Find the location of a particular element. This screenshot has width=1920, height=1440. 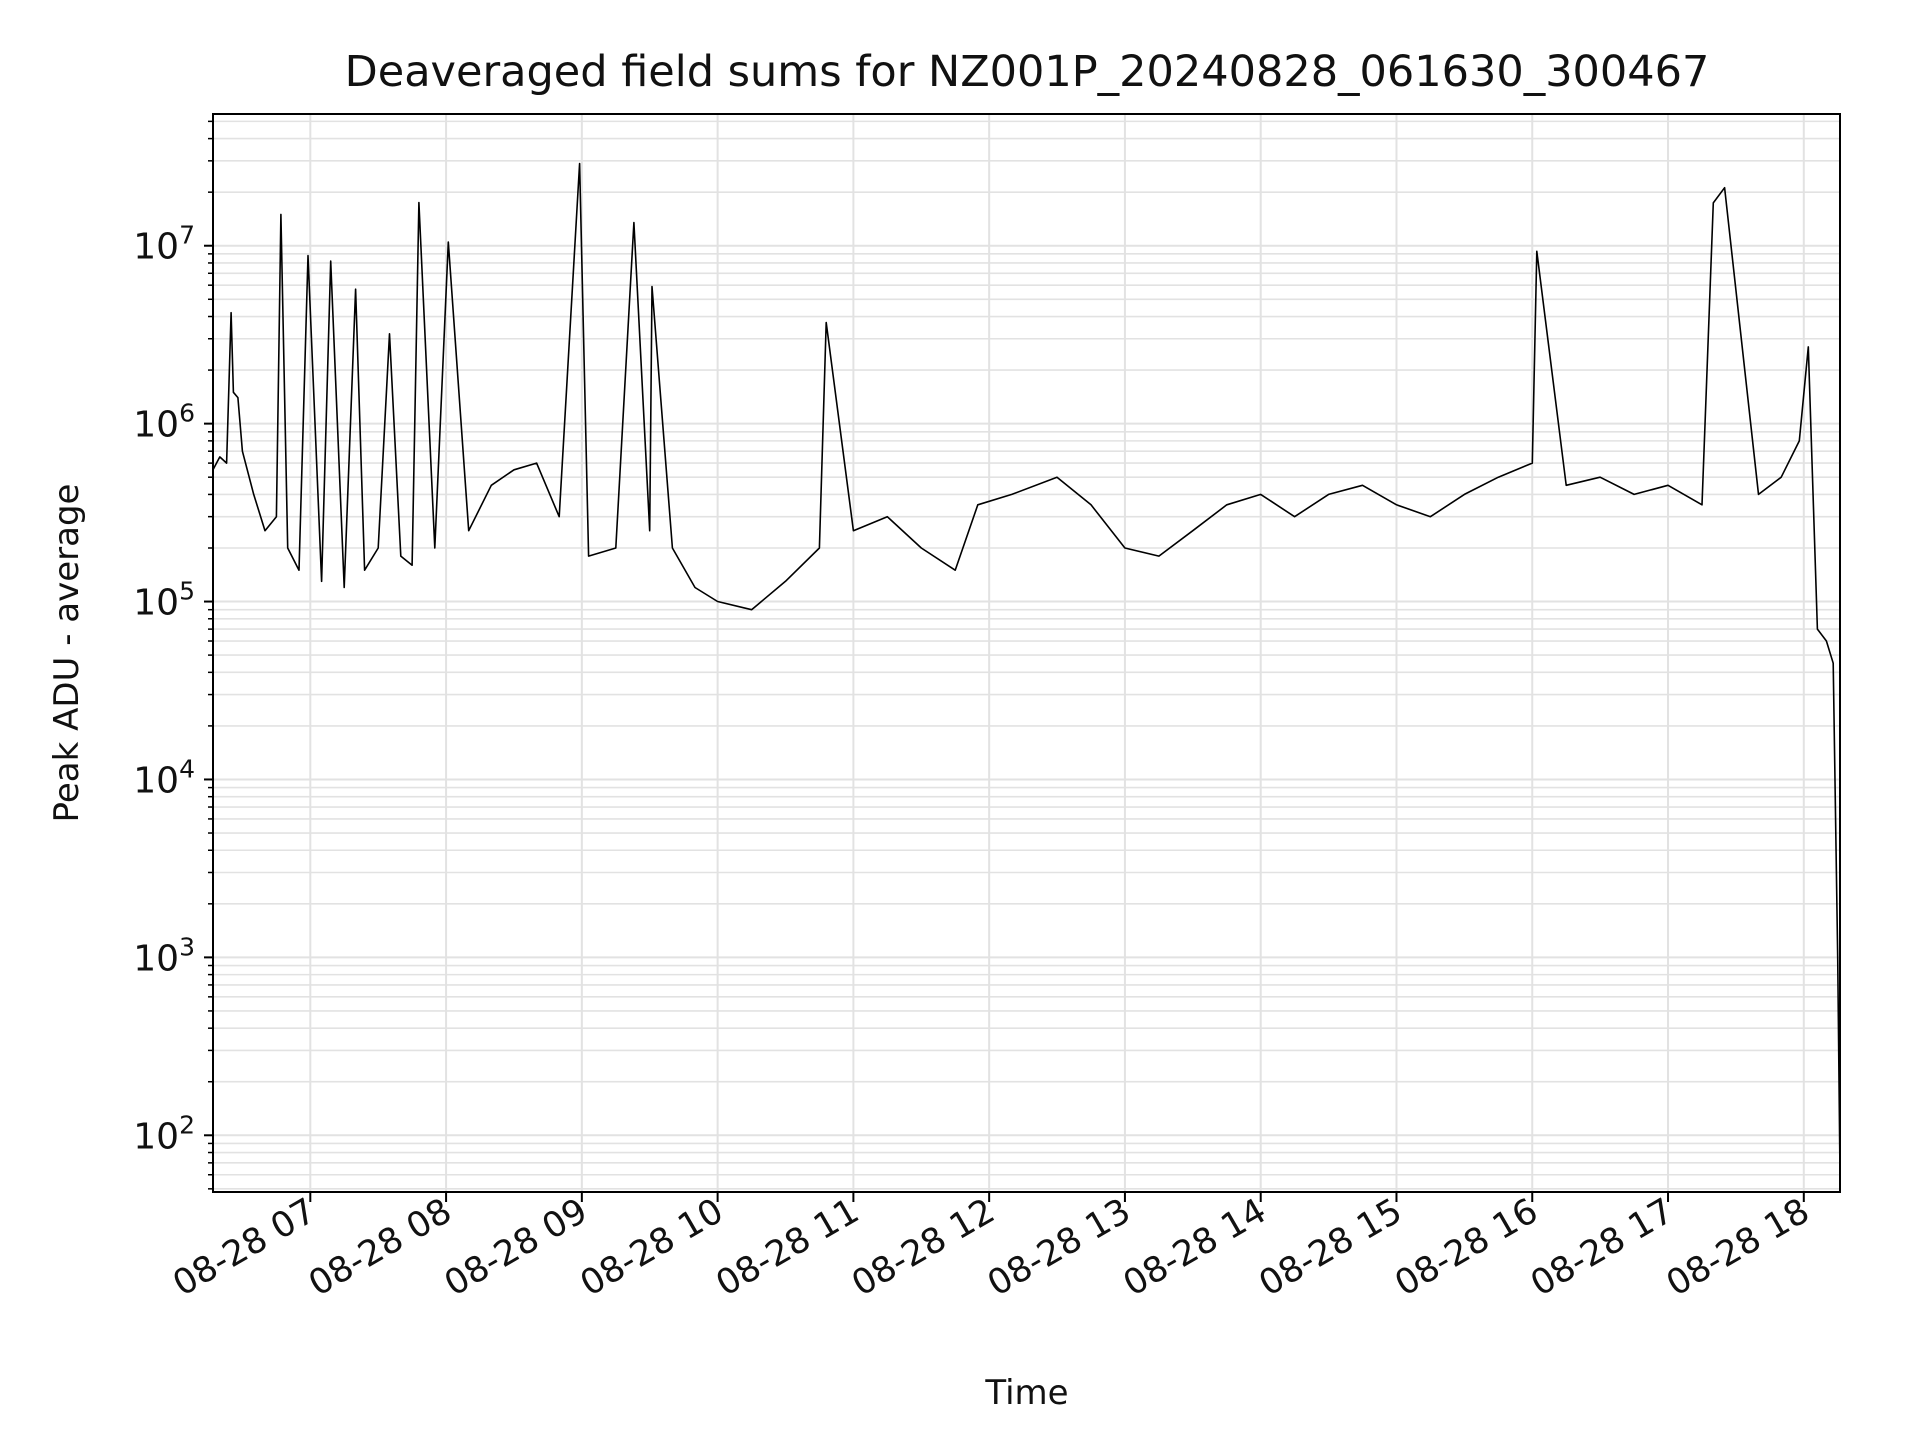

y-tick-label-exponent: 3 is located at coordinates (187, 946).